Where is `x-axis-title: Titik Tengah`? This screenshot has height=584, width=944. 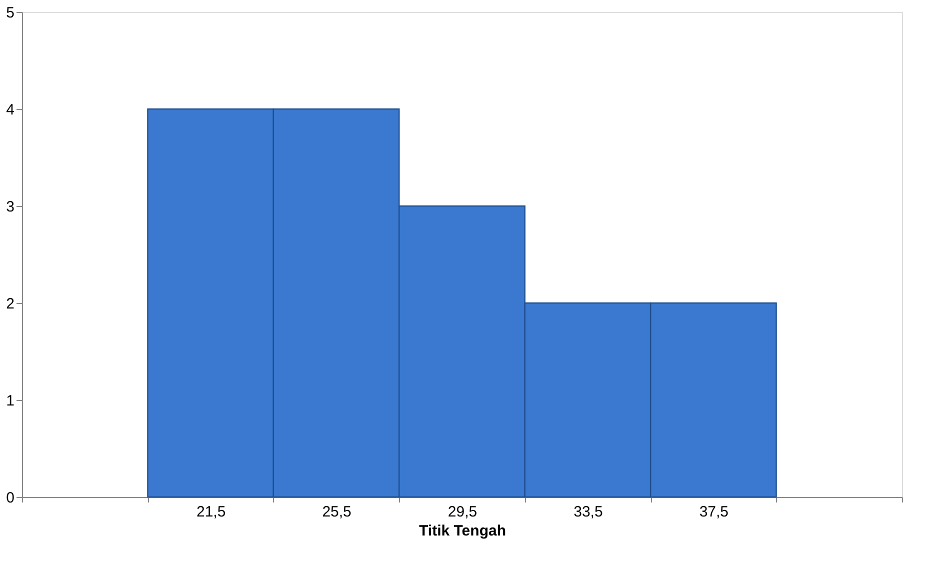 x-axis-title: Titik Tengah is located at coordinates (462, 531).